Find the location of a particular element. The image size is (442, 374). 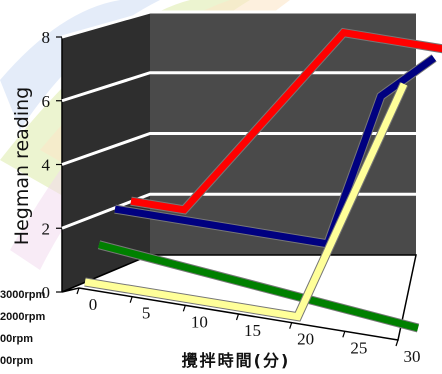

x-tick-label: 30 is located at coordinates (412, 356).